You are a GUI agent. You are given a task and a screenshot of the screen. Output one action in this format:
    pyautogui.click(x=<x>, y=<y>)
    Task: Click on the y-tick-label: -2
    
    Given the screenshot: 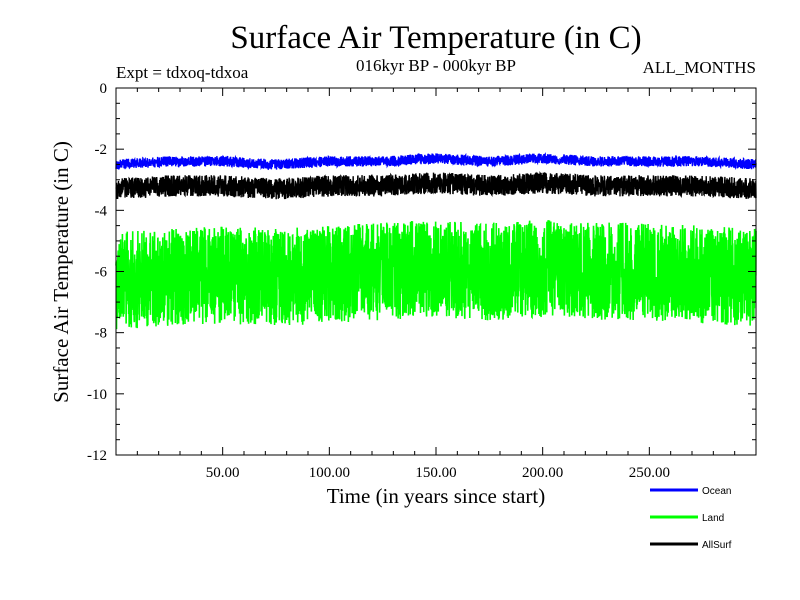 What is the action you would take?
    pyautogui.click(x=101, y=150)
    